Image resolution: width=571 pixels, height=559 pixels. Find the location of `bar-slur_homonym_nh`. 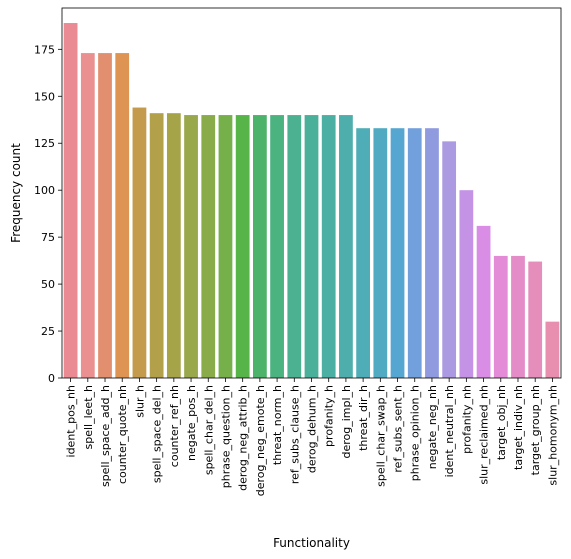

bar-slur_homonym_nh is located at coordinates (552, 349).